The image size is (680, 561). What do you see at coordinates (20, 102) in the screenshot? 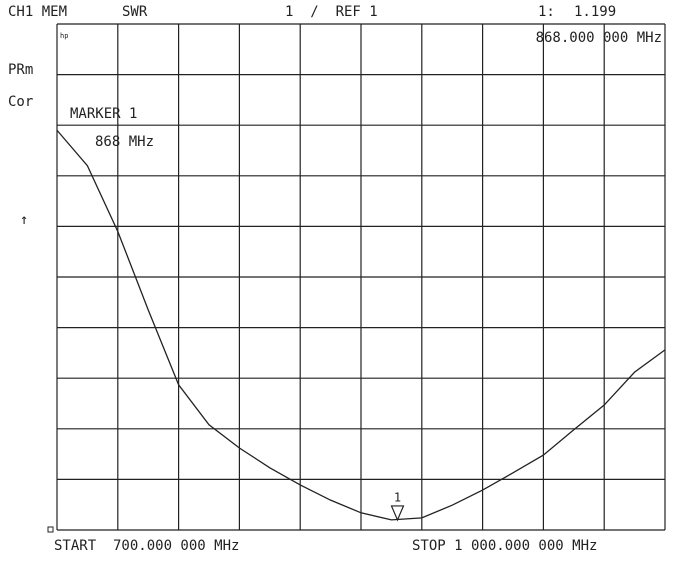
I see `status: Cor` at bounding box center [20, 102].